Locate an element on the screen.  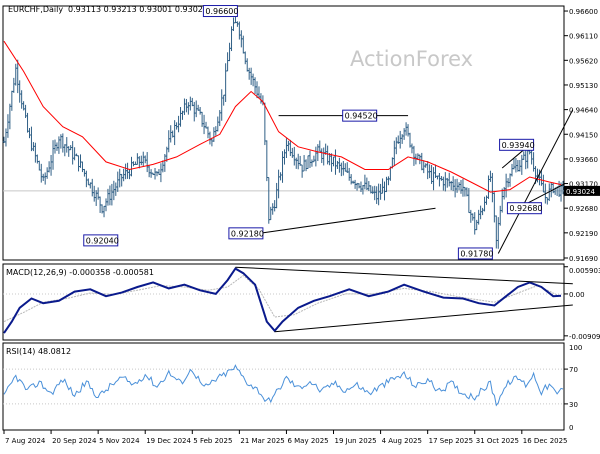
price-level-label-text: 0.94520 is located at coordinates (361, 116).